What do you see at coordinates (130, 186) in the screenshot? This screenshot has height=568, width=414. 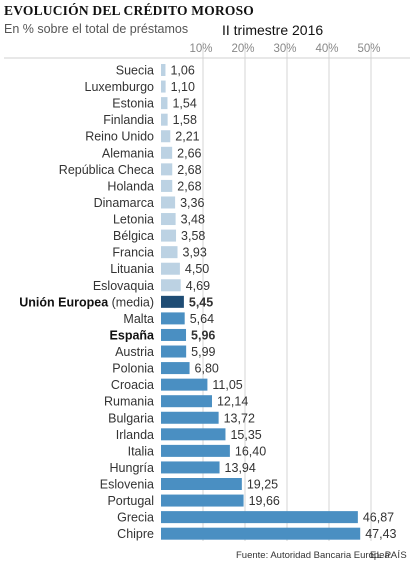 I see `category-label: Holanda` at bounding box center [130, 186].